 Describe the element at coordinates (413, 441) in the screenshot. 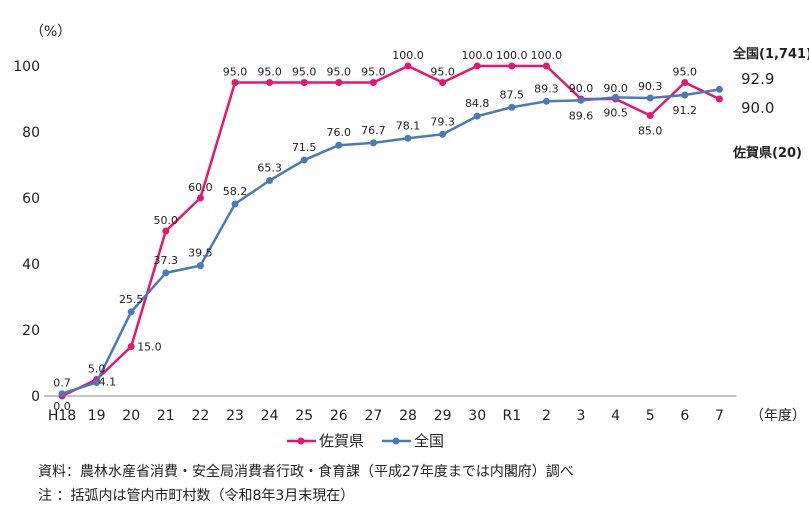

I see `legend-item-national: 全国` at that location.